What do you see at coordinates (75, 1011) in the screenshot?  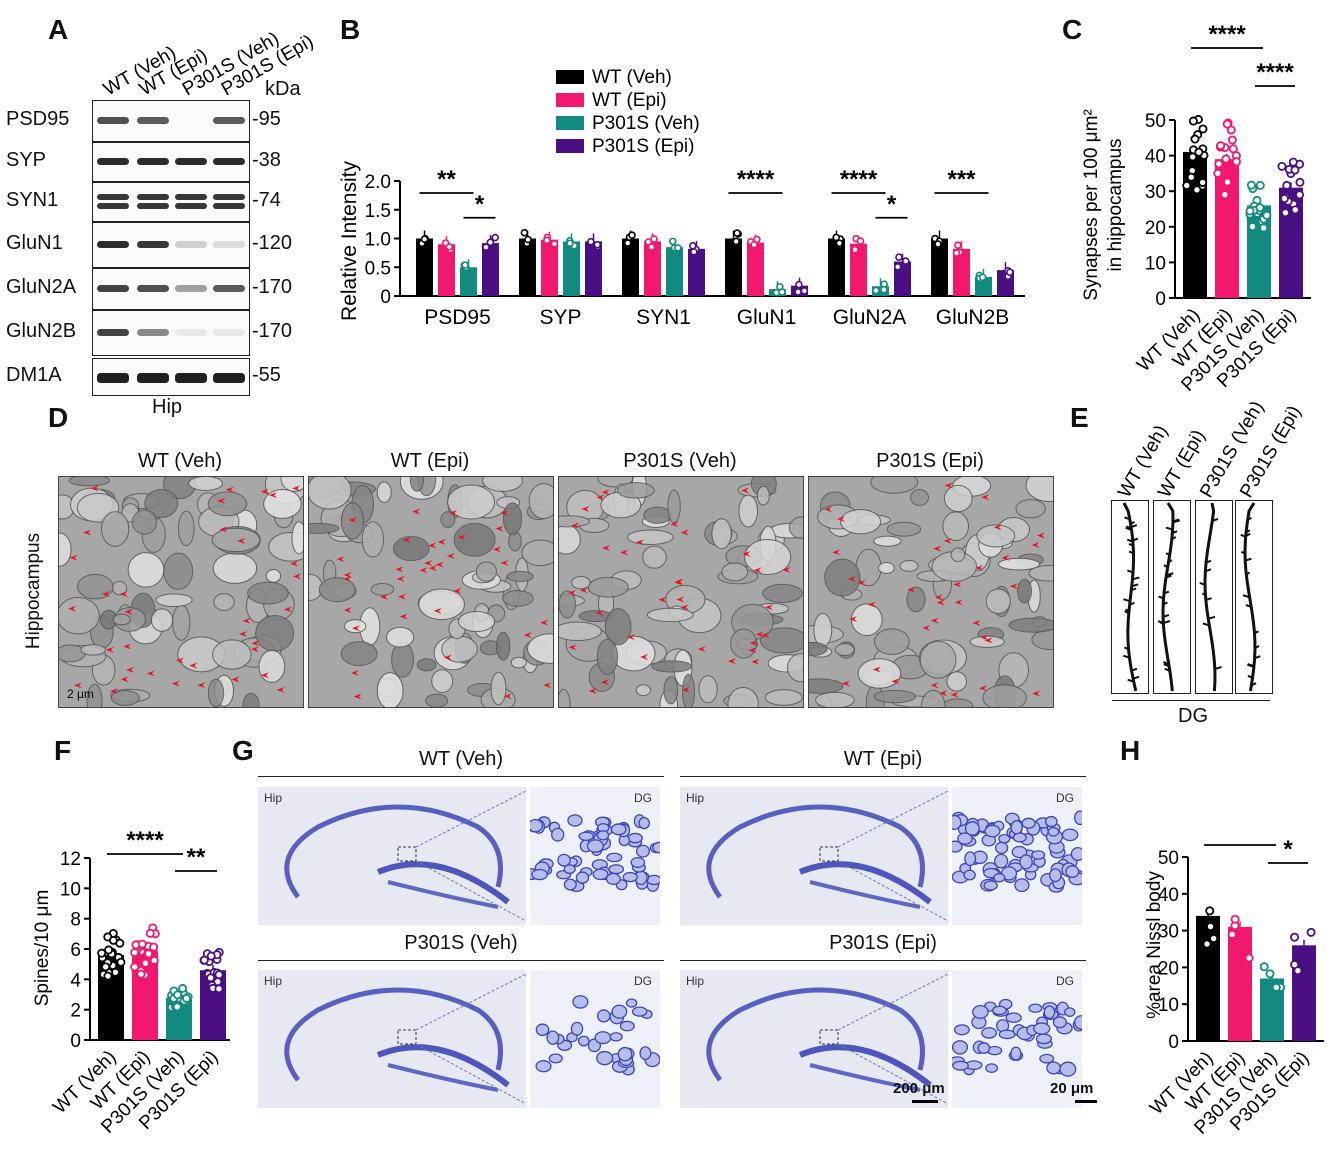 I see `y-tick-label: 2` at bounding box center [75, 1011].